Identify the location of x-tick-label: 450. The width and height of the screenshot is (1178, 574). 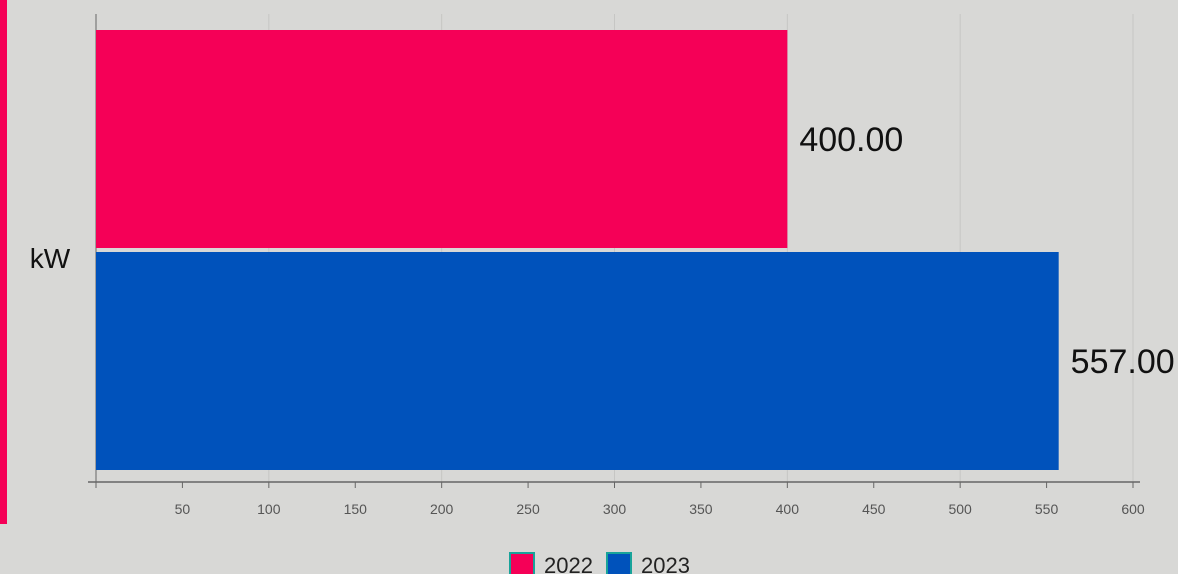
(874, 509).